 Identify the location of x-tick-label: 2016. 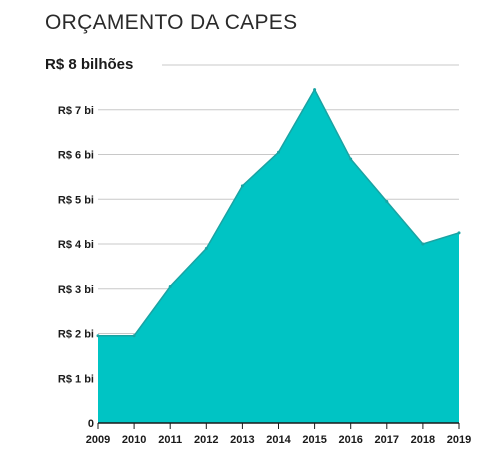
(350, 440).